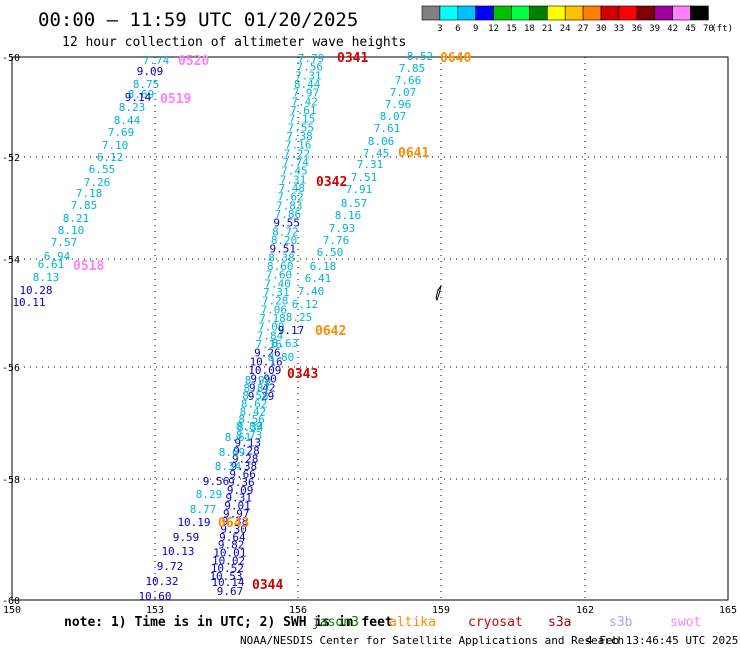  Describe the element at coordinates (232, 537) in the screenshot. I see `wave-height-value: 9.64` at that location.